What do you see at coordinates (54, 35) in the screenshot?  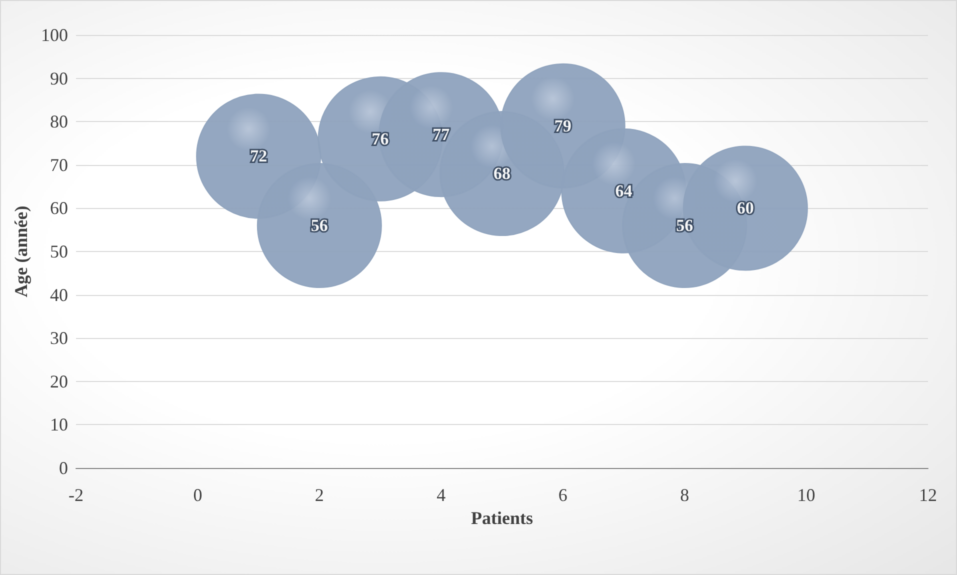 I see `y-tick-label: 100` at bounding box center [54, 35].